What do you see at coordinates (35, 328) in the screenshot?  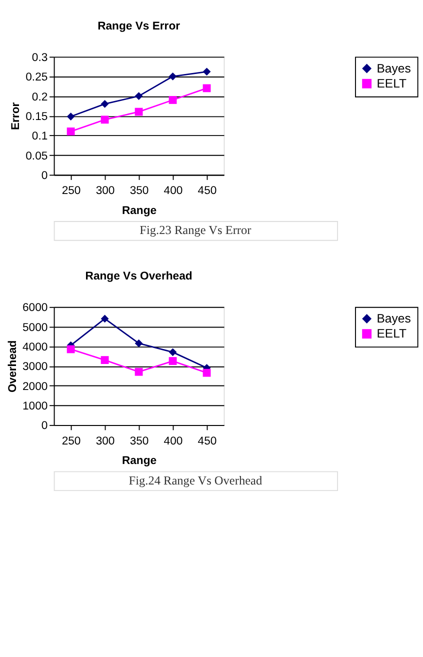 I see `y-tick-label: 5000` at bounding box center [35, 328].